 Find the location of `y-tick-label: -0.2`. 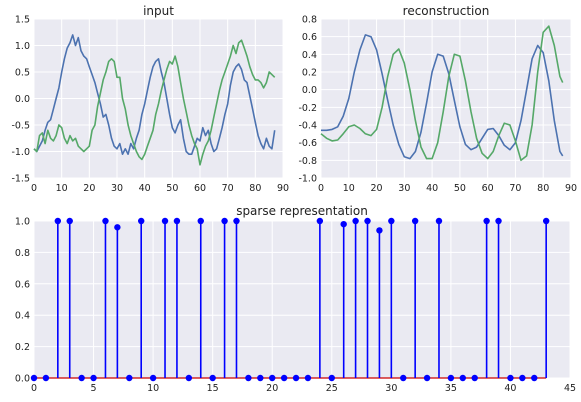

y-tick-label: -0.2 is located at coordinates (307, 108).